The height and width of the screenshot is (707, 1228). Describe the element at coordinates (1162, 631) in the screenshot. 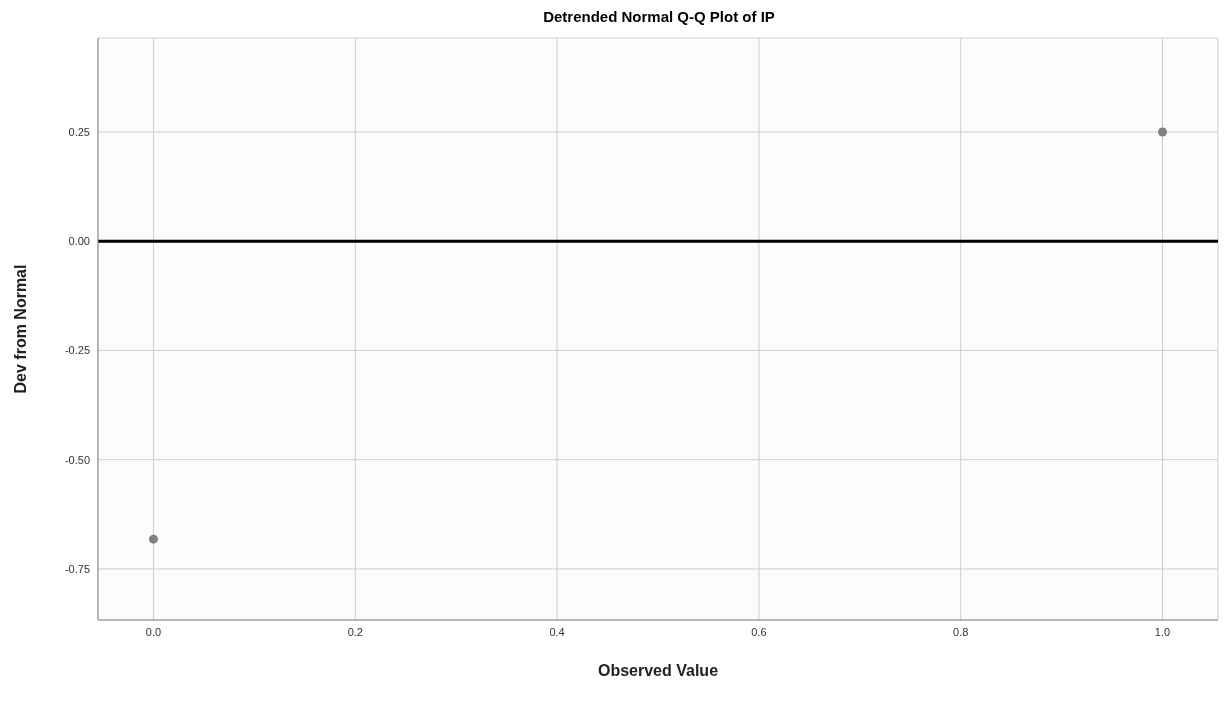

I see `x-tick-label: 1.0` at that location.